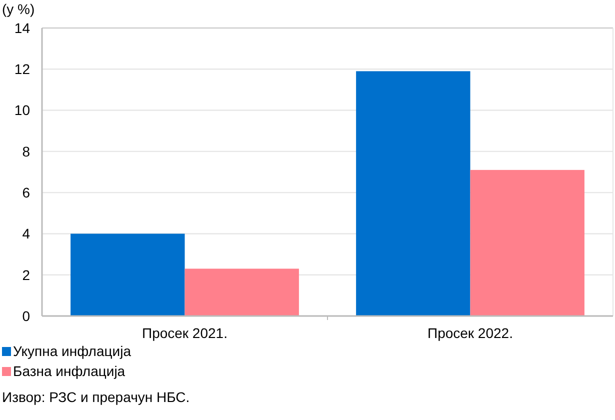 The image size is (615, 420). Describe the element at coordinates (26, 234) in the screenshot. I see `y-tick-label: 4` at that location.